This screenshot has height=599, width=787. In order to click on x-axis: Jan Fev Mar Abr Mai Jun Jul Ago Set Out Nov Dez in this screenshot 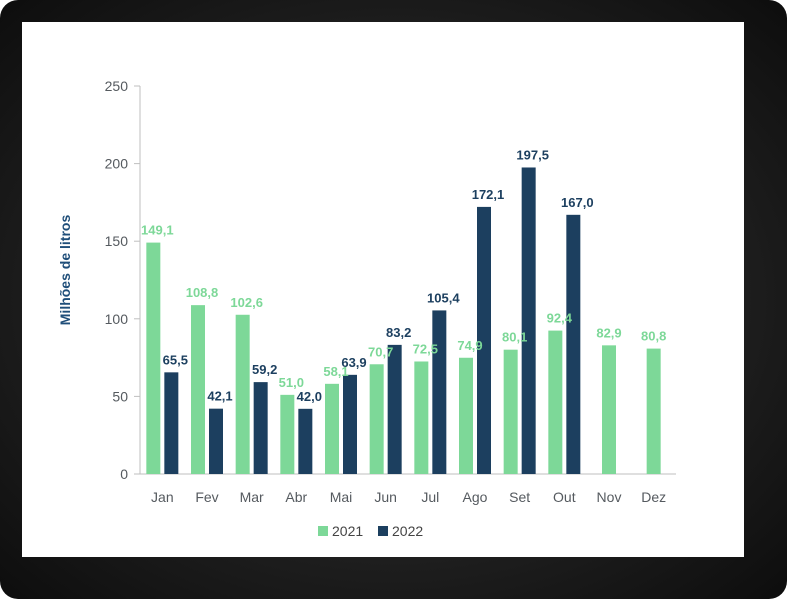, I will do `click(408, 489)`.